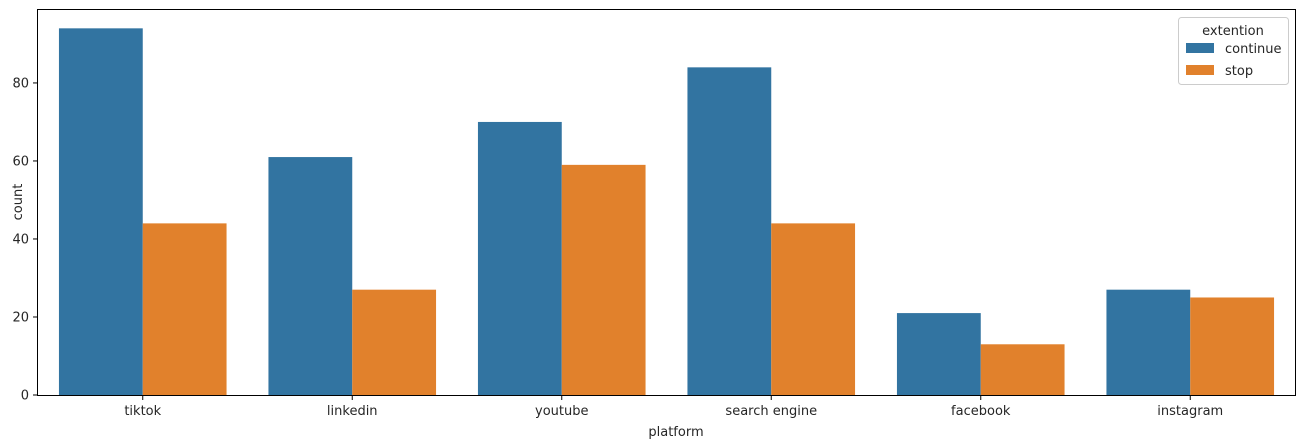 This screenshot has width=1306, height=448. What do you see at coordinates (184, 309) in the screenshot?
I see `bar-stop-tiktok` at bounding box center [184, 309].